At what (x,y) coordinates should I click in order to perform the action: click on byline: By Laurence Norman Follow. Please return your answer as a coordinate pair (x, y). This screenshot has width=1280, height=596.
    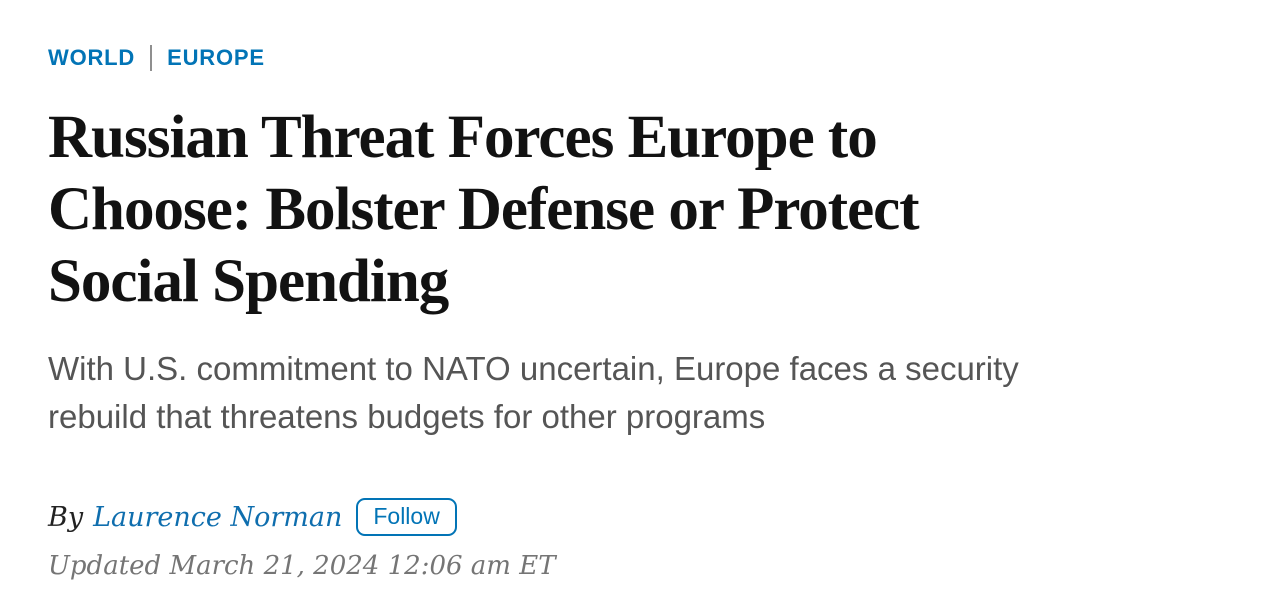
    Looking at the image, I should click on (640, 517).